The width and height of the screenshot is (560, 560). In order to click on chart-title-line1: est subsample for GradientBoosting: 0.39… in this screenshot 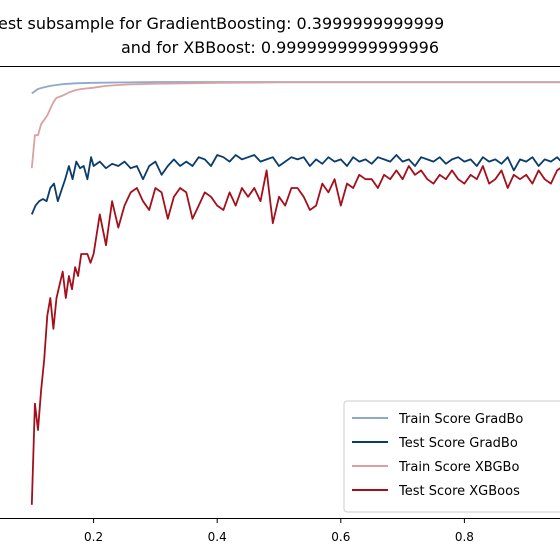, I will do `click(222, 23)`.